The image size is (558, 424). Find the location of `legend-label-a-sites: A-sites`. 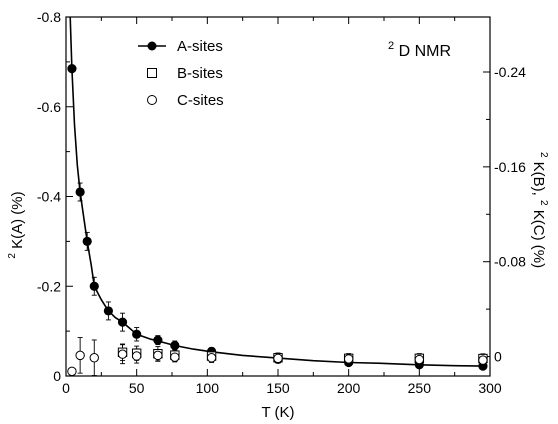

legend-label-a-sites: A-sites is located at coordinates (200, 46).